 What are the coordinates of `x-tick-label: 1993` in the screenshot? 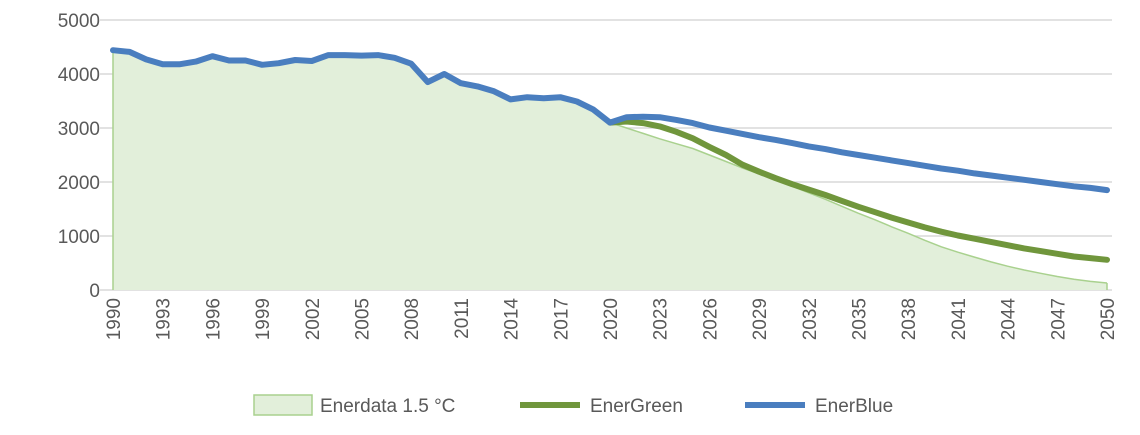 It's located at (164, 319).